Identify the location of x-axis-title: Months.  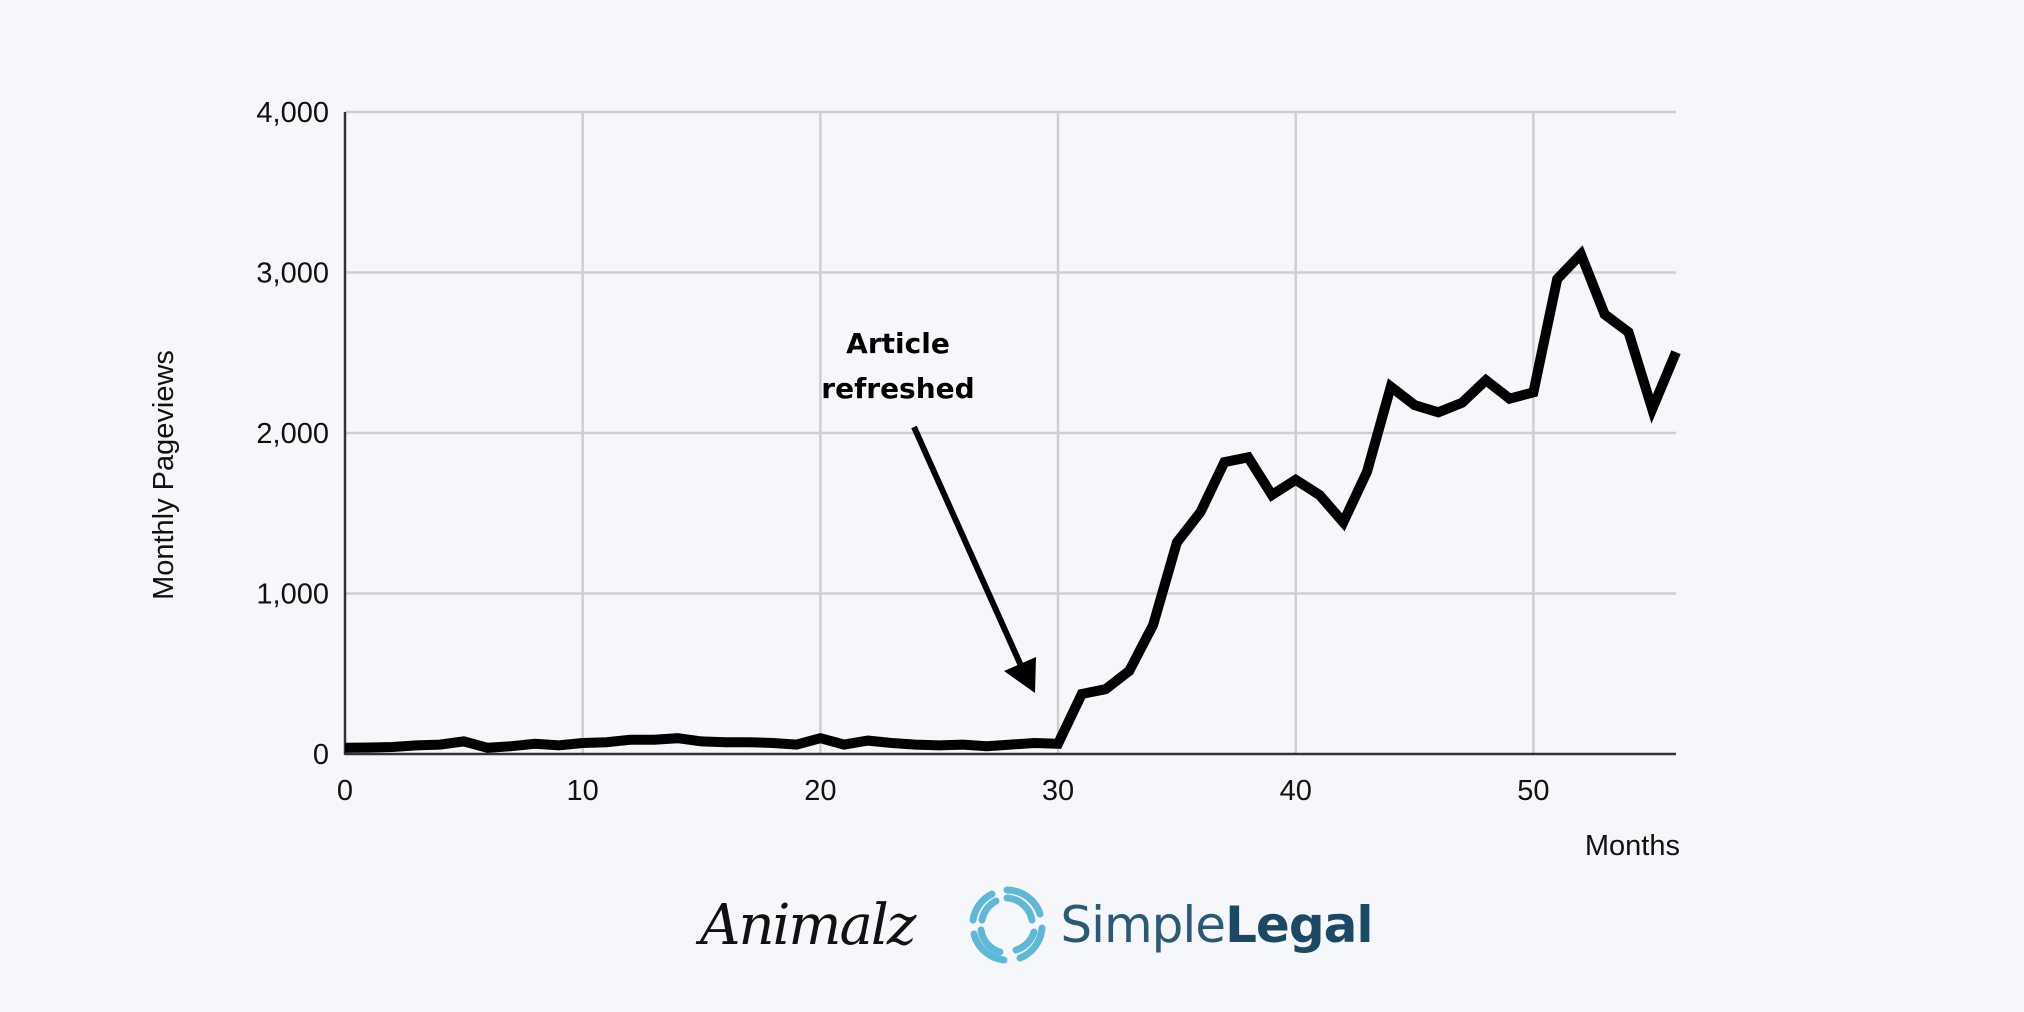
(1632, 846).